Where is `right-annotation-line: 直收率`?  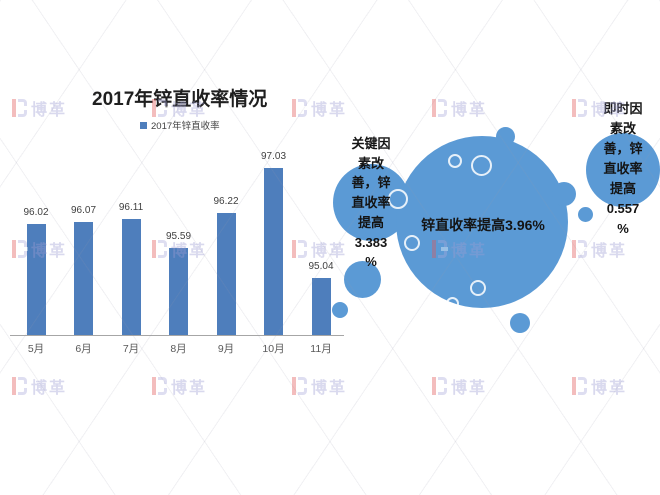
right-annotation-line: 直收率 is located at coordinates (623, 168).